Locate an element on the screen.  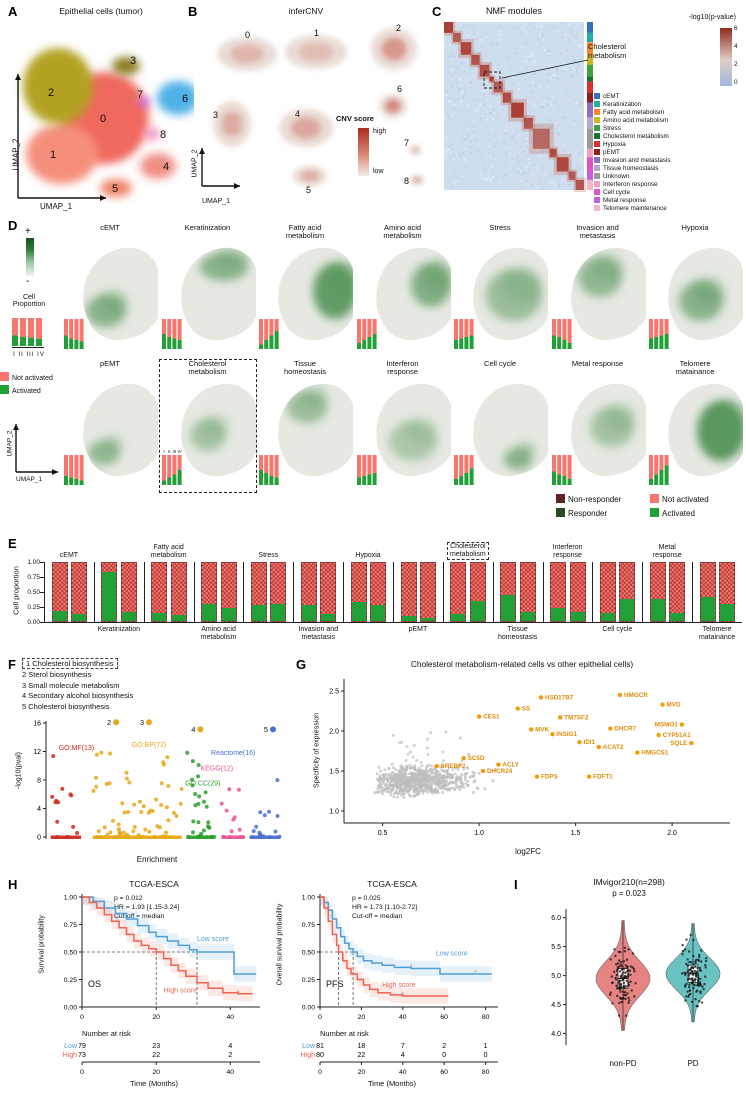
risk-count: 18 is located at coordinates (362, 1046).